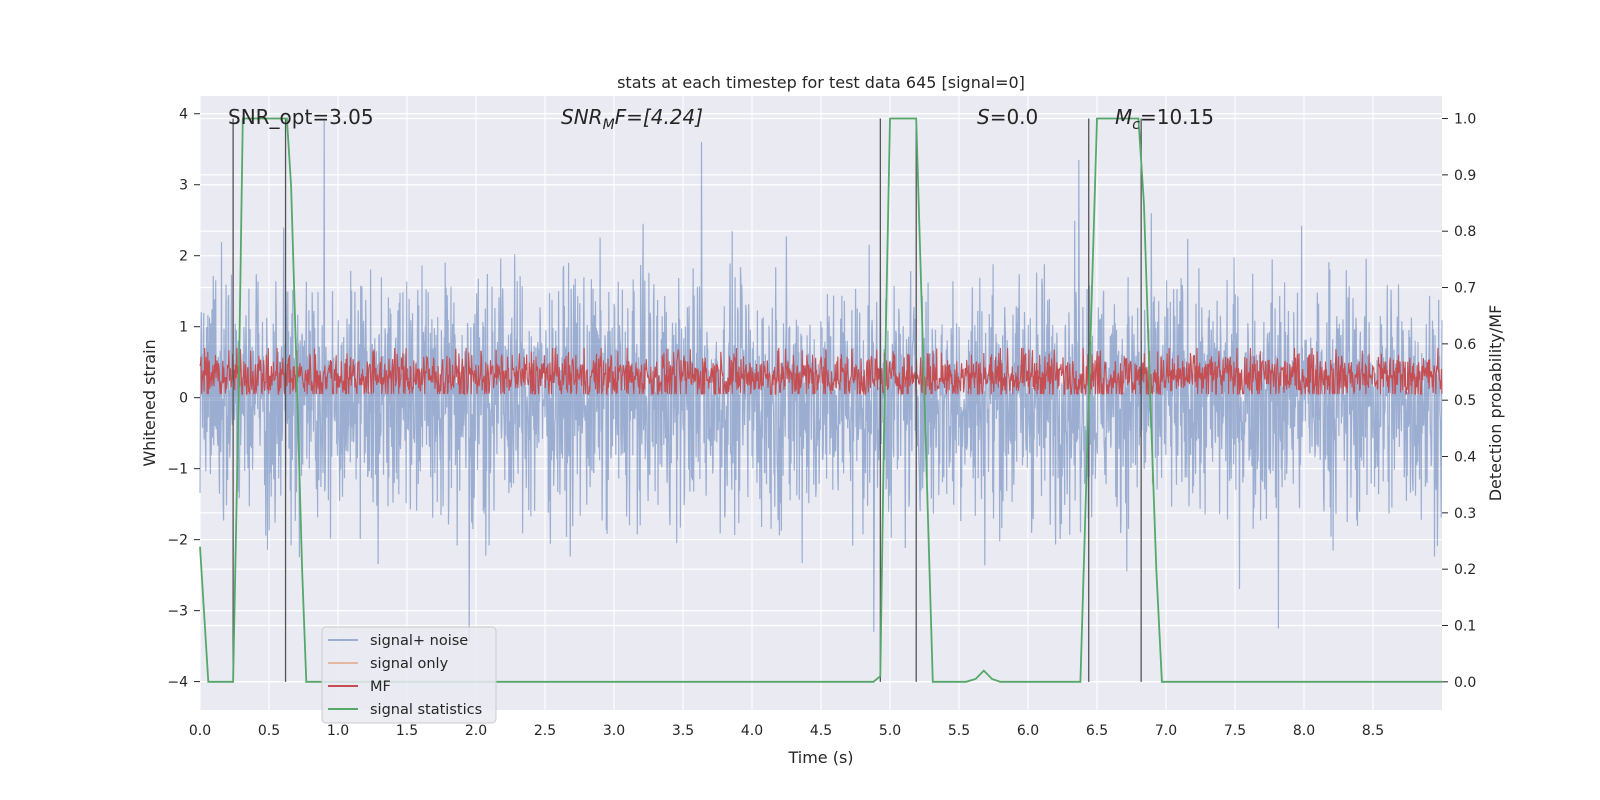  I want to click on y-tick-label: −2, so click(177, 541).